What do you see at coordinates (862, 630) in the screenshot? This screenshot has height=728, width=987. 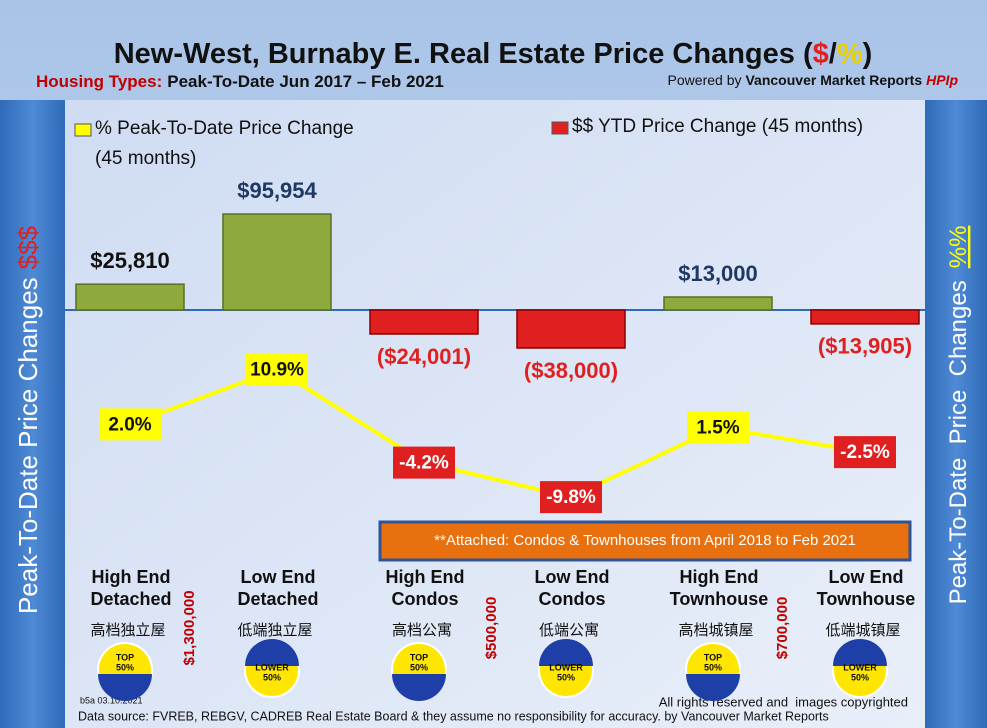 I see `chinese-label: 低端城镇屋` at bounding box center [862, 630].